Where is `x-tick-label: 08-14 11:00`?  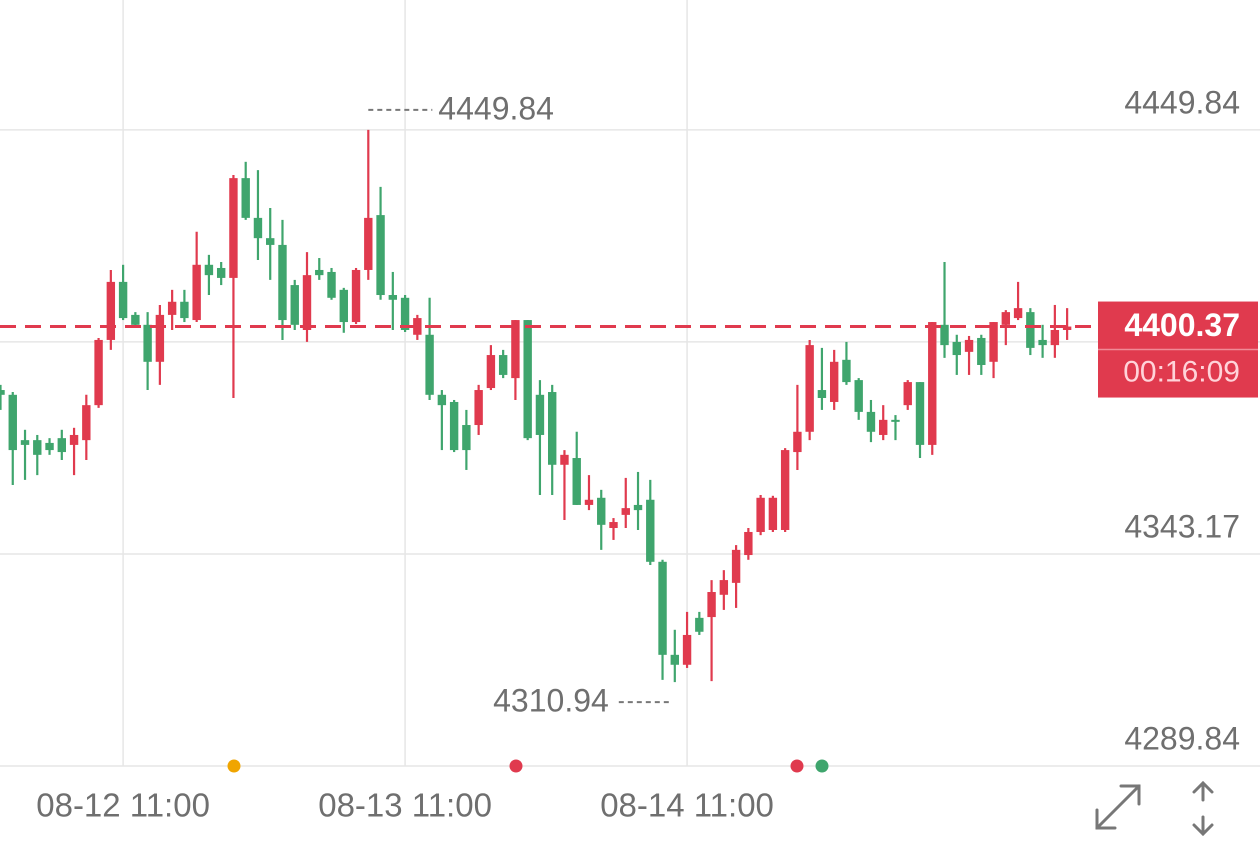
x-tick-label: 08-14 11:00 is located at coordinates (687, 805).